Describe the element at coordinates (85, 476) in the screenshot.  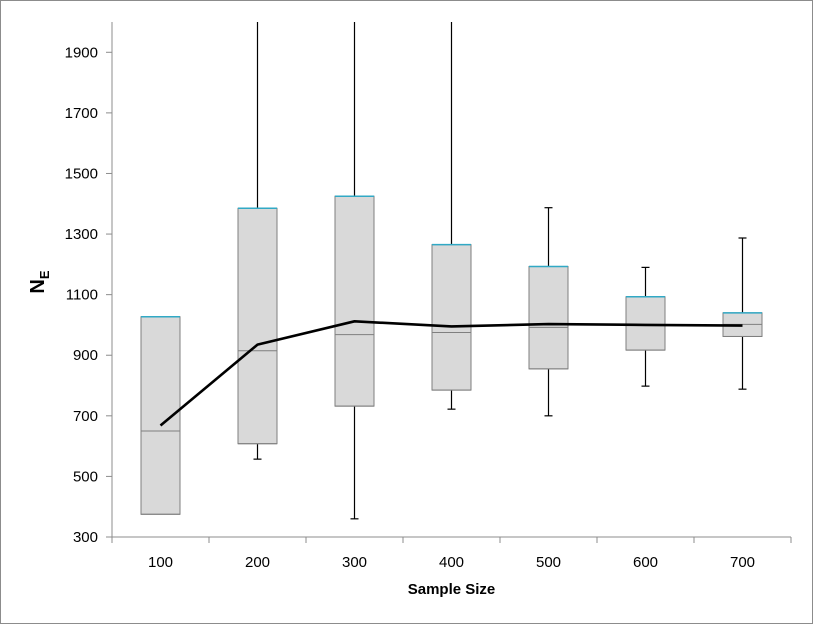
I see `y-tick-label: 500` at that location.